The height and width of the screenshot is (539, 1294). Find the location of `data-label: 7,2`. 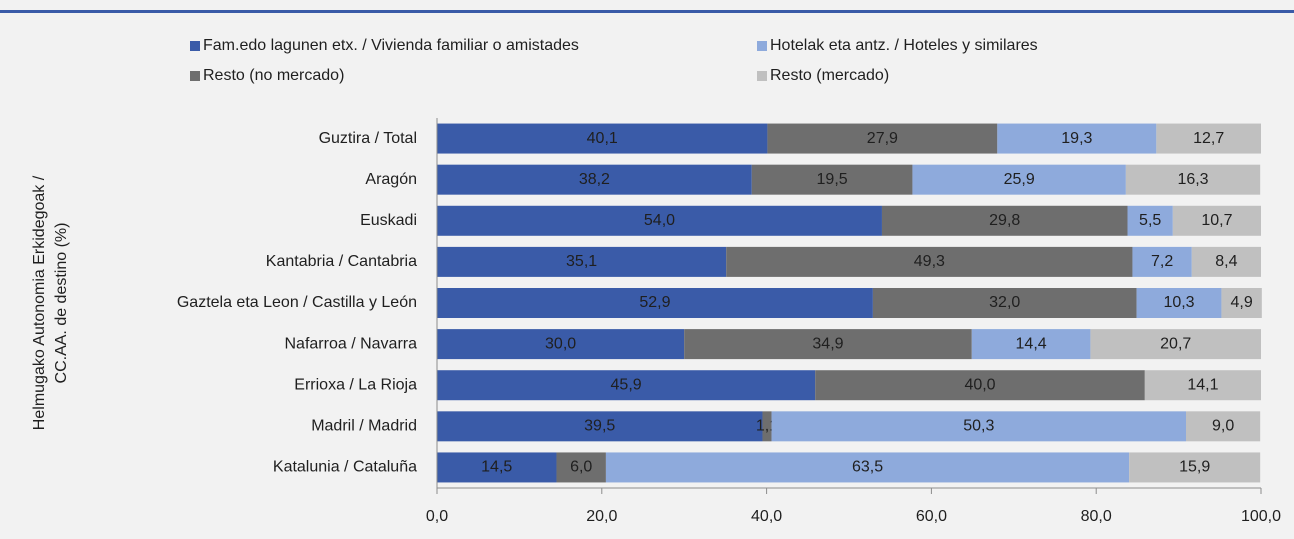

data-label: 7,2 is located at coordinates (1162, 261).